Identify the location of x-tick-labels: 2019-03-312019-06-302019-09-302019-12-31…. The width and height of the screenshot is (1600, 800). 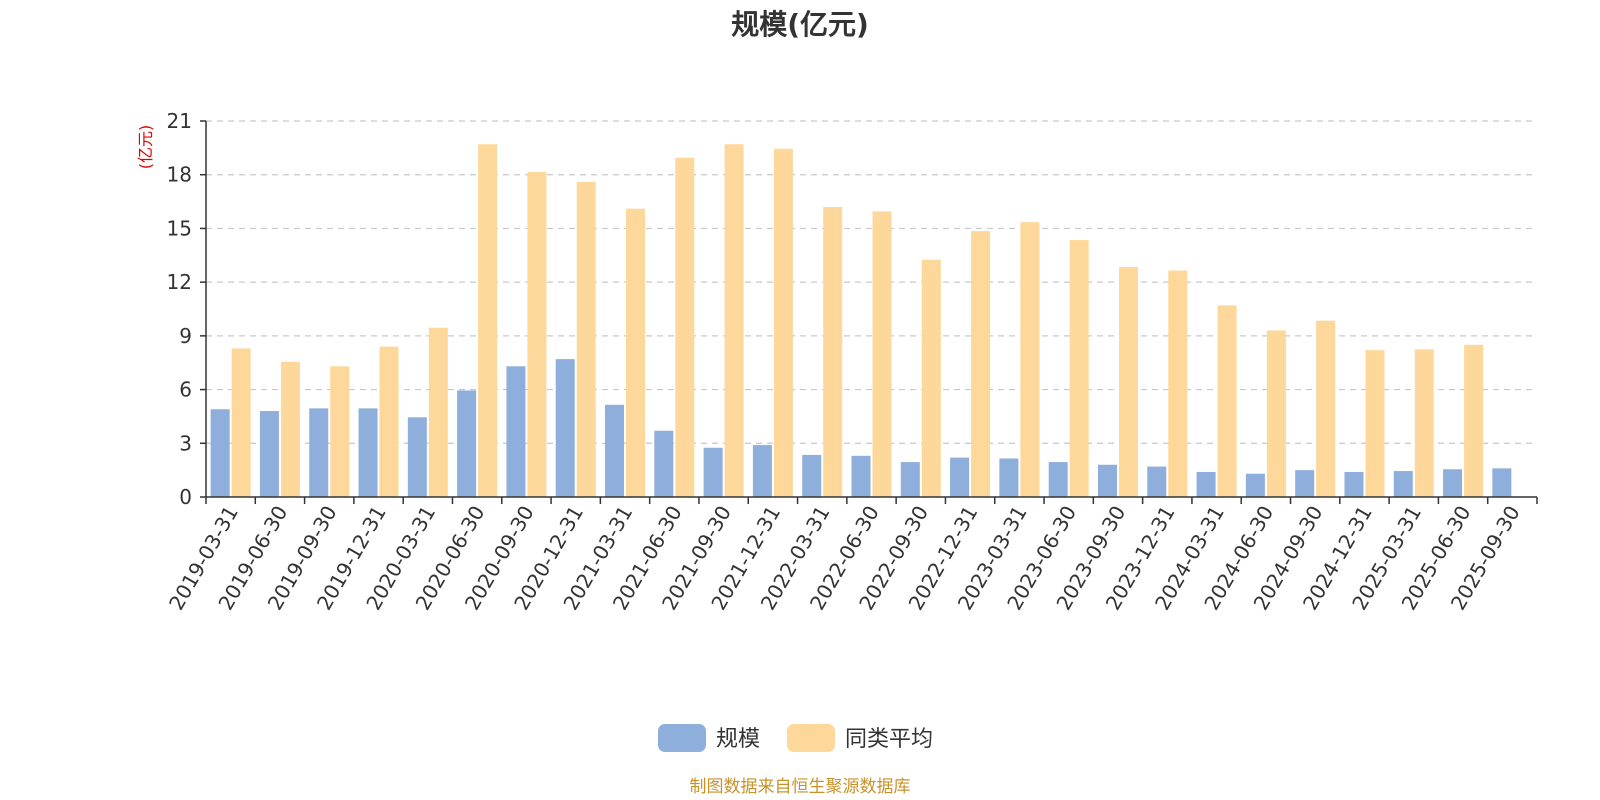
(844, 558).